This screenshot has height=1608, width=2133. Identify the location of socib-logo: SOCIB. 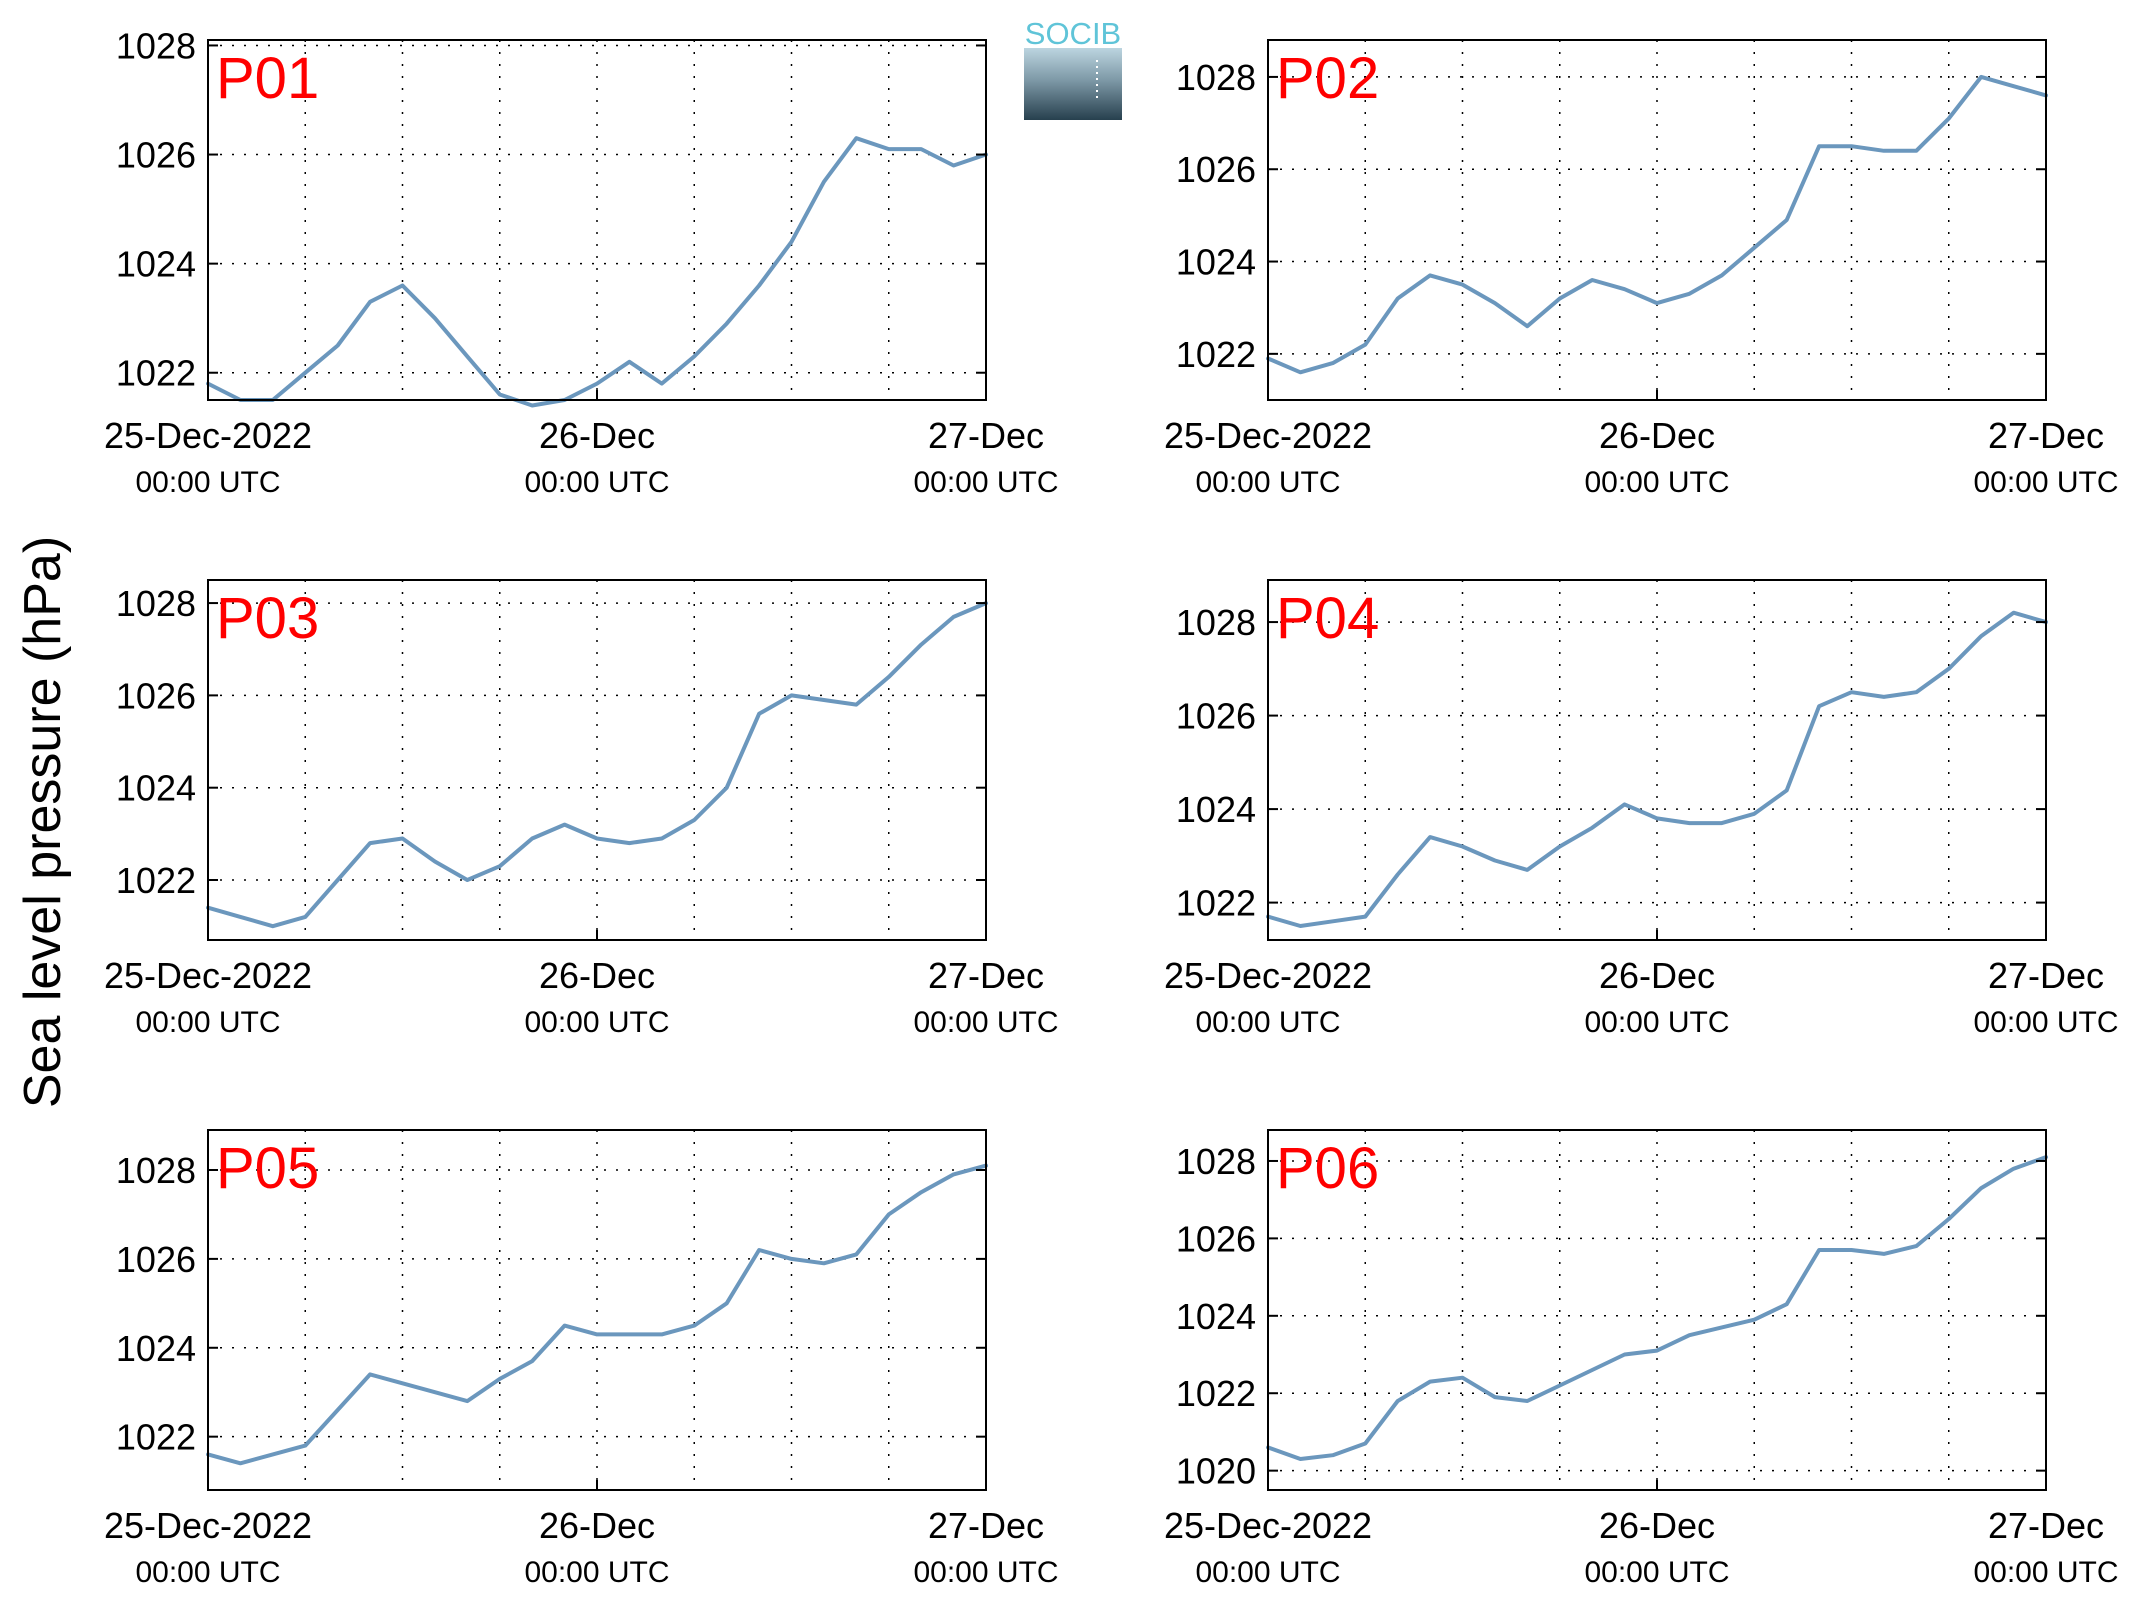
(1073, 68).